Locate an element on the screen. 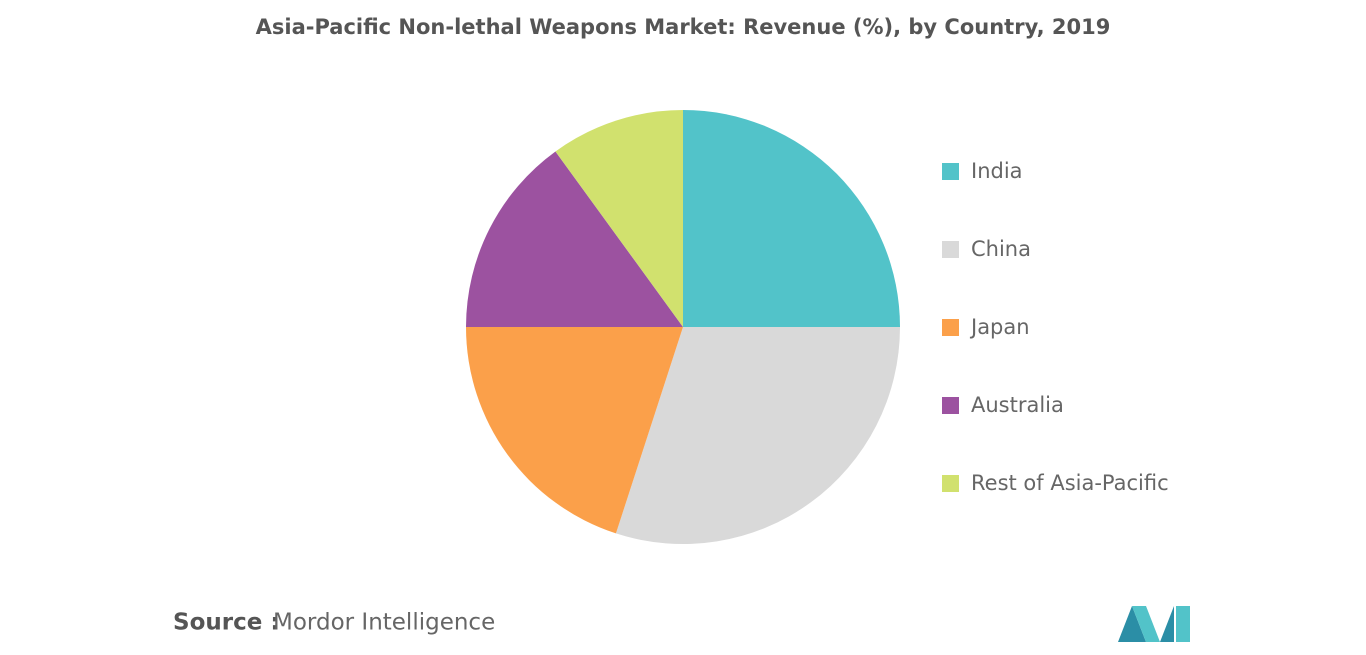 The image size is (1366, 655). logo is located at coordinates (1154, 624).